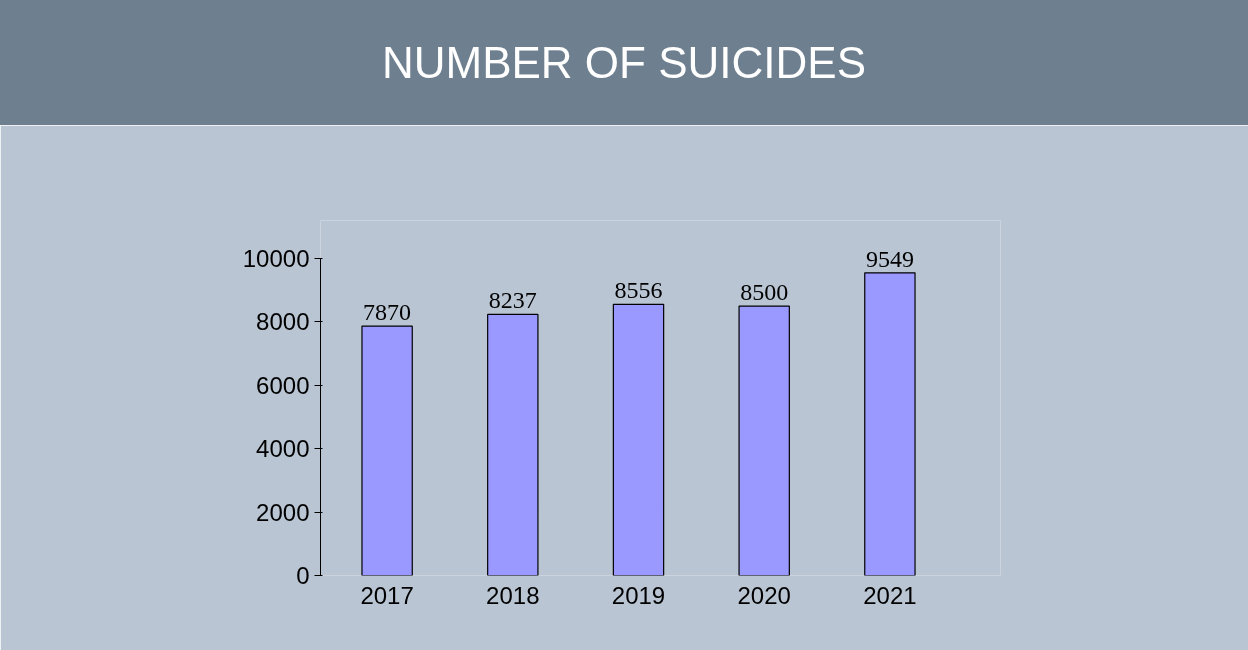 The width and height of the screenshot is (1248, 650). Describe the element at coordinates (303, 575) in the screenshot. I see `y-tick-label: 0` at that location.